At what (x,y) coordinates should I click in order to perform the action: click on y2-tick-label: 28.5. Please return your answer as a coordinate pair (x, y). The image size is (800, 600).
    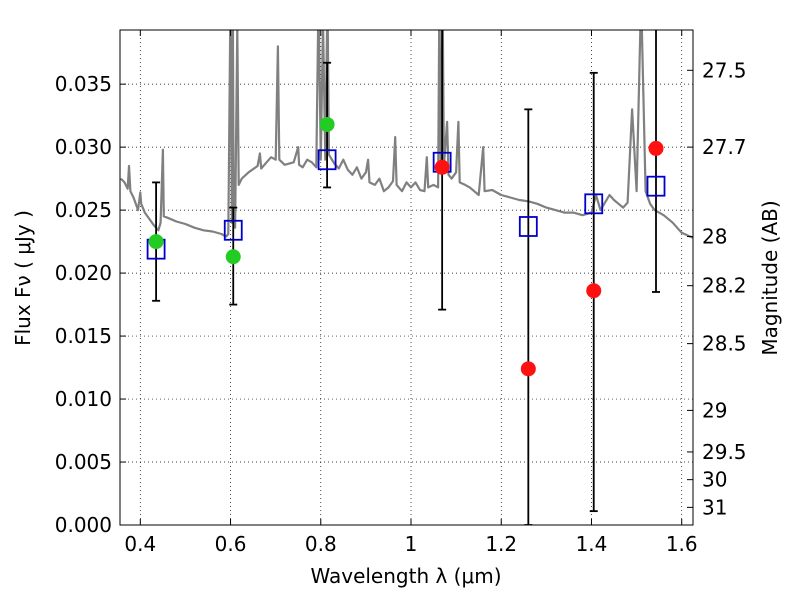
    Looking at the image, I should click on (724, 344).